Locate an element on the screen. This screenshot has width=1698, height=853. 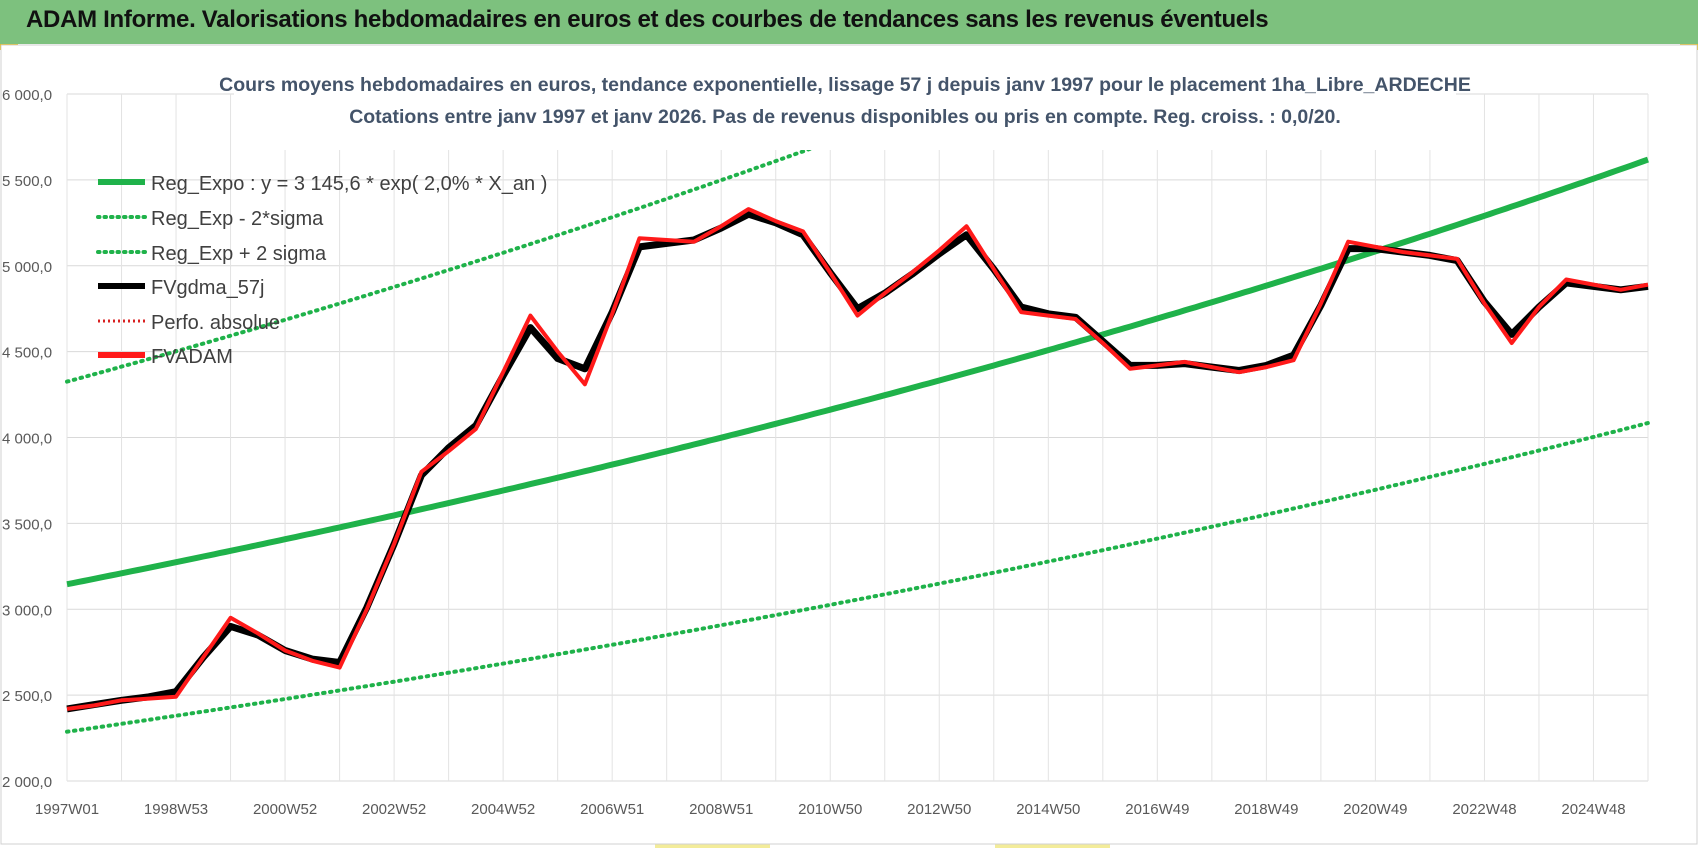
x-tick-label: 2006W51 is located at coordinates (612, 809).